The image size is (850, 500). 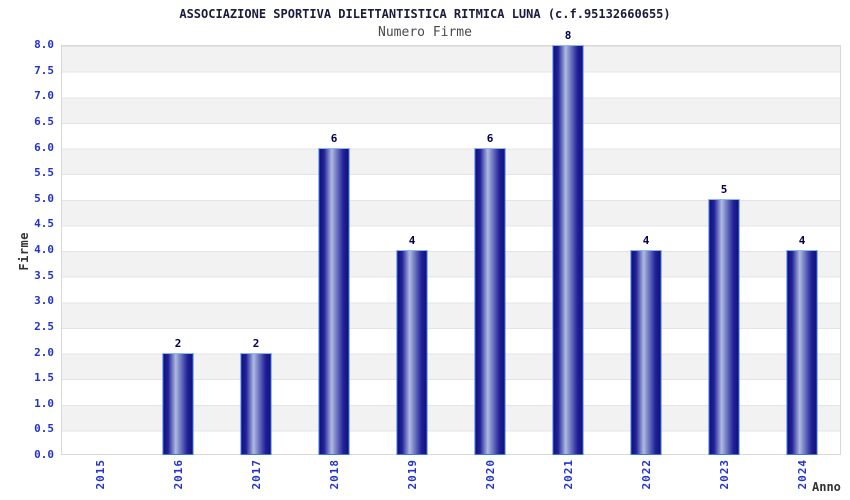 What do you see at coordinates (44, 454) in the screenshot?
I see `y-tick-label: 0.0` at bounding box center [44, 454].